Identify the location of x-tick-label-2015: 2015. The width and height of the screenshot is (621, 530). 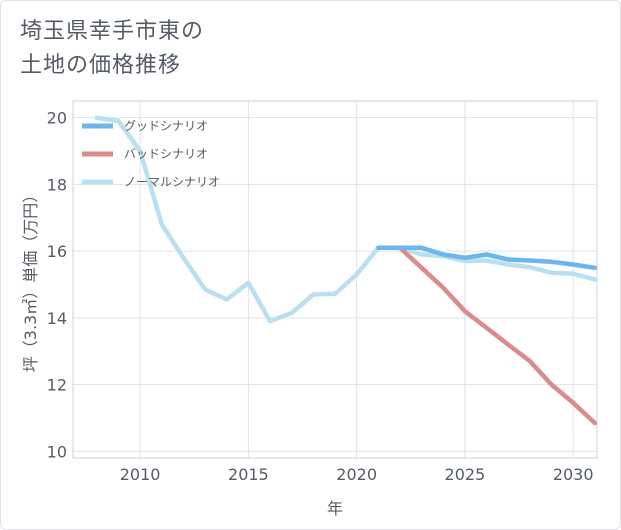
(248, 474).